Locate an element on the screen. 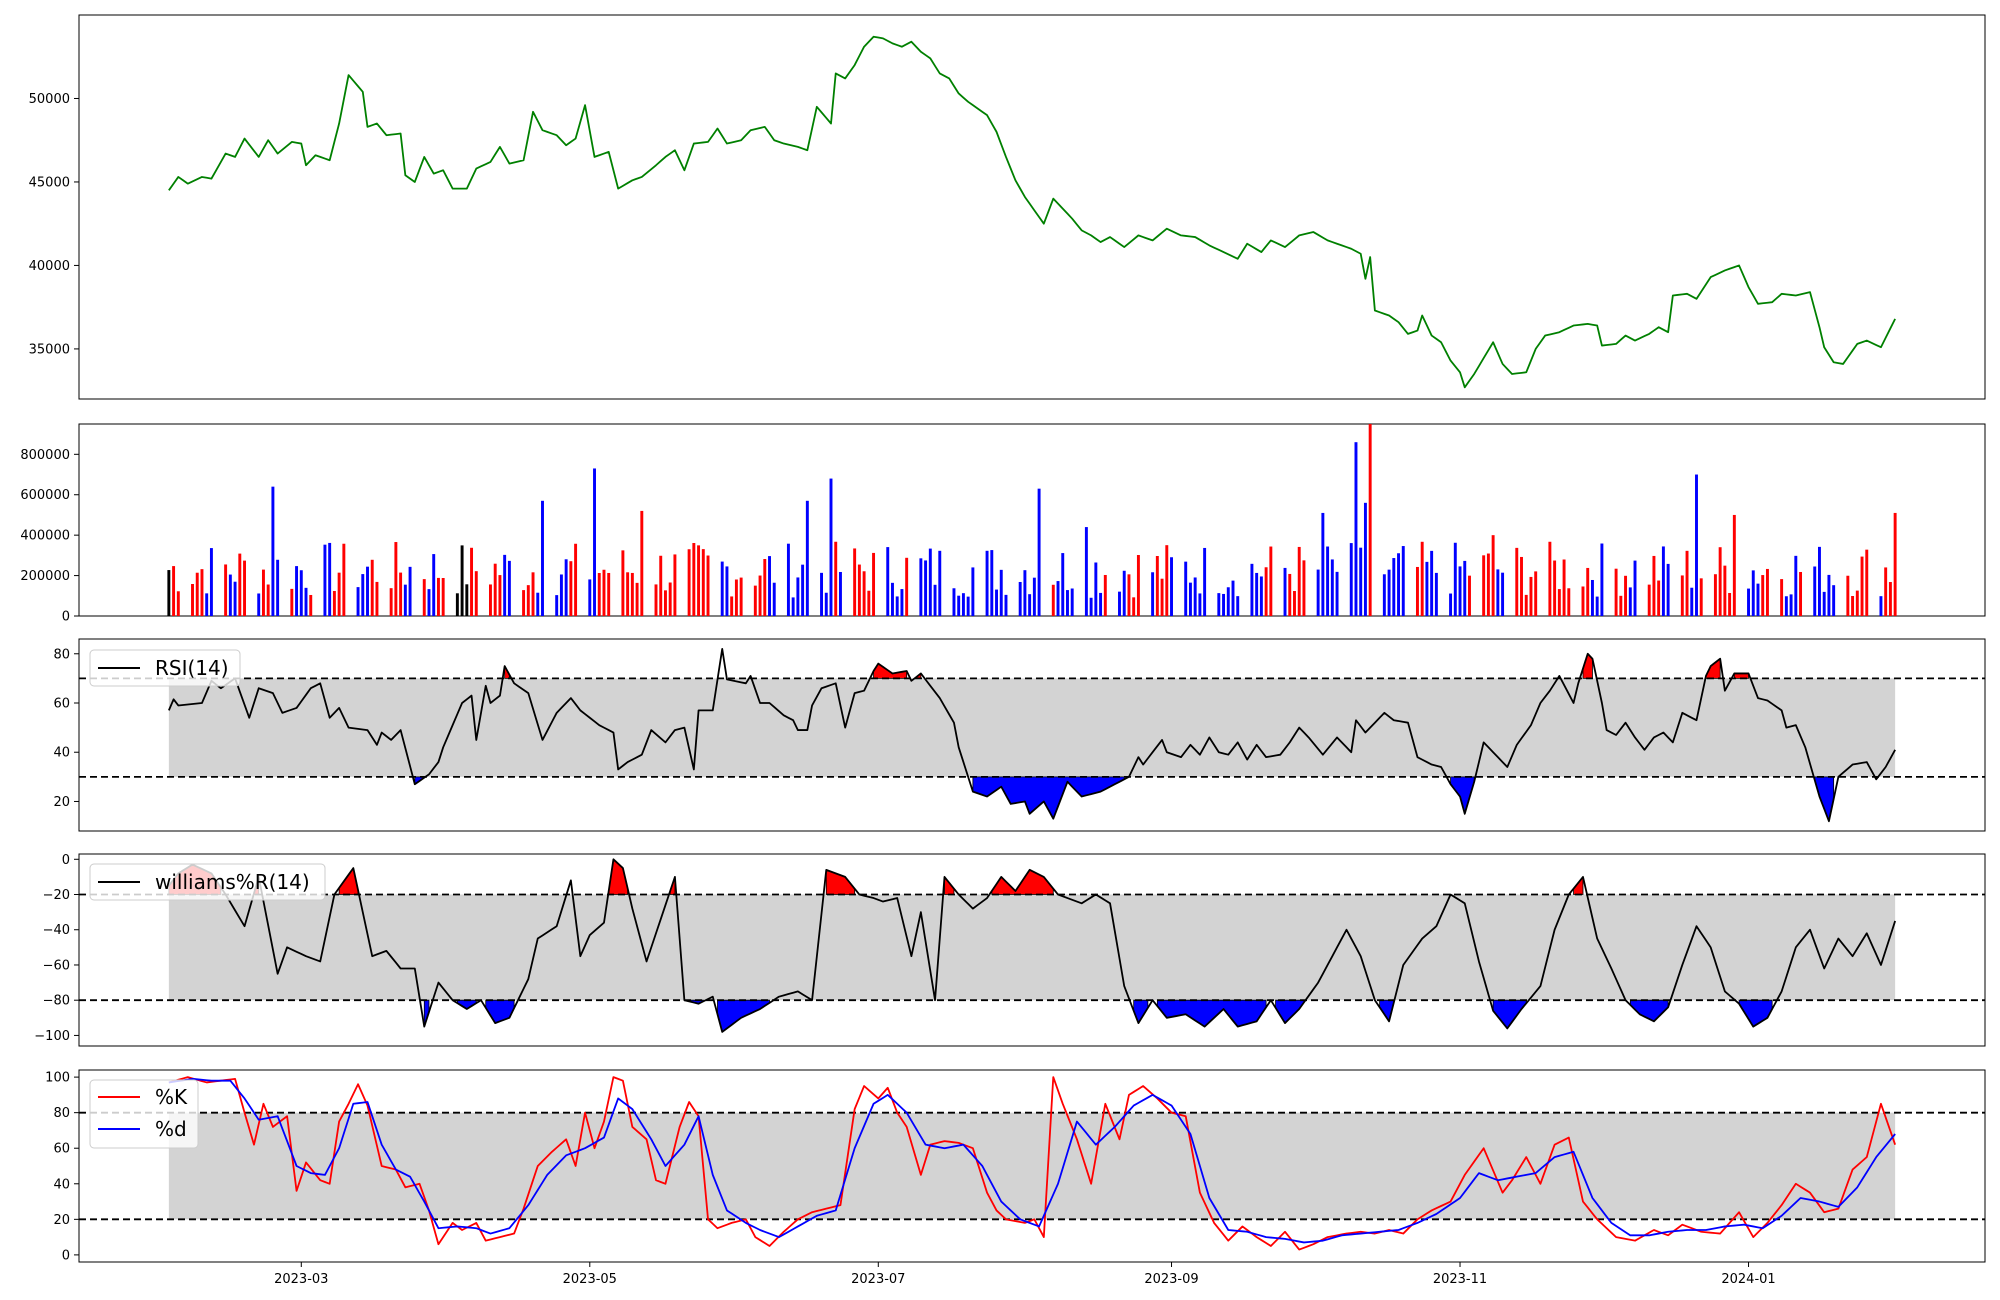 This screenshot has width=2000, height=1300. y-tick-label: −40 is located at coordinates (56, 930).